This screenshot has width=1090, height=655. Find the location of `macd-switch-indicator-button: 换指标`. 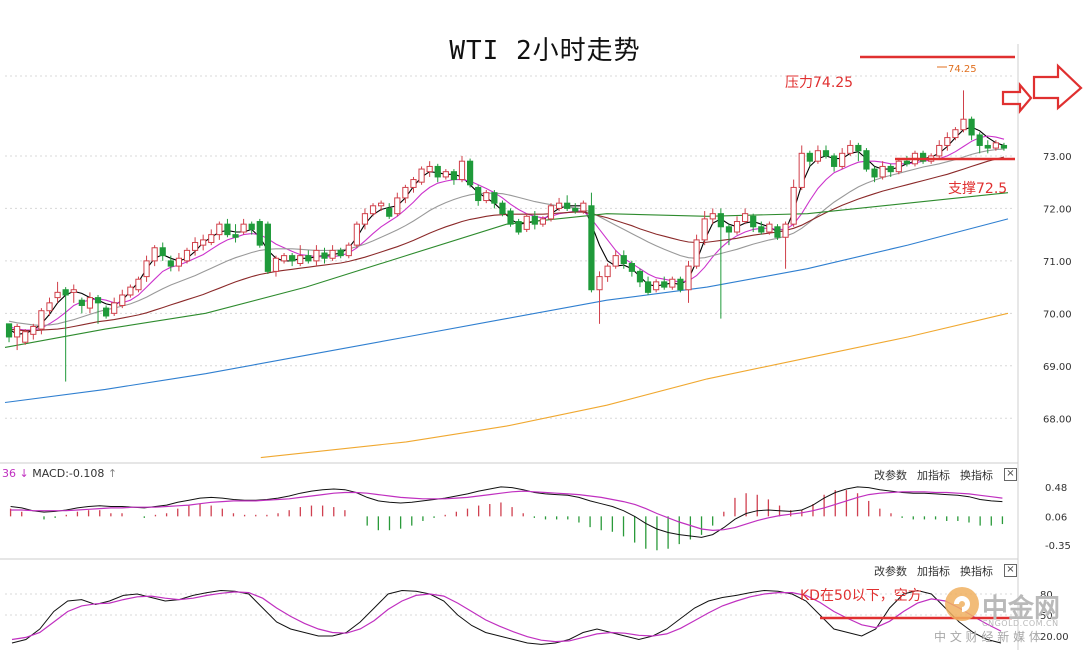

macd-switch-indicator-button: 换指标 is located at coordinates (976, 475).